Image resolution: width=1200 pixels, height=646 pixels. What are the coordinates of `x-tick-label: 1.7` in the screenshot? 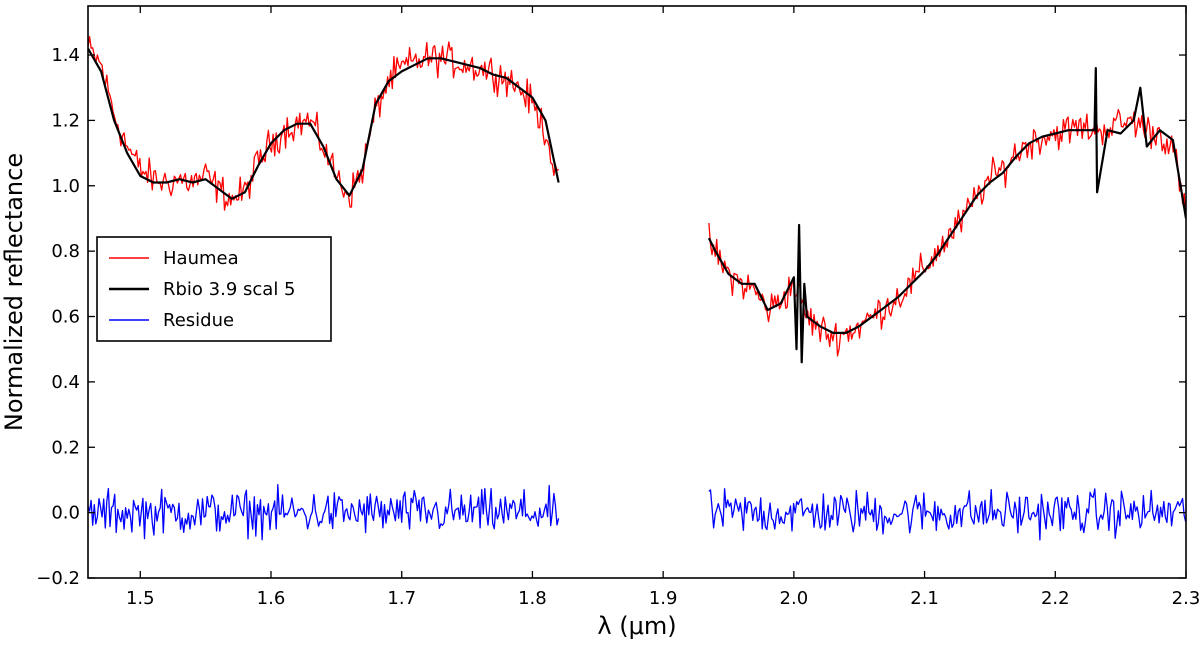 It's located at (401, 598).